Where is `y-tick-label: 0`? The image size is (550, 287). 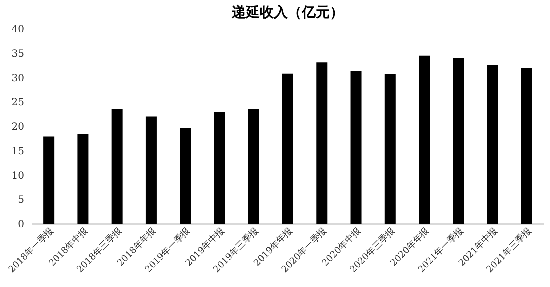
y-tick-label: 0 is located at coordinates (21, 225).